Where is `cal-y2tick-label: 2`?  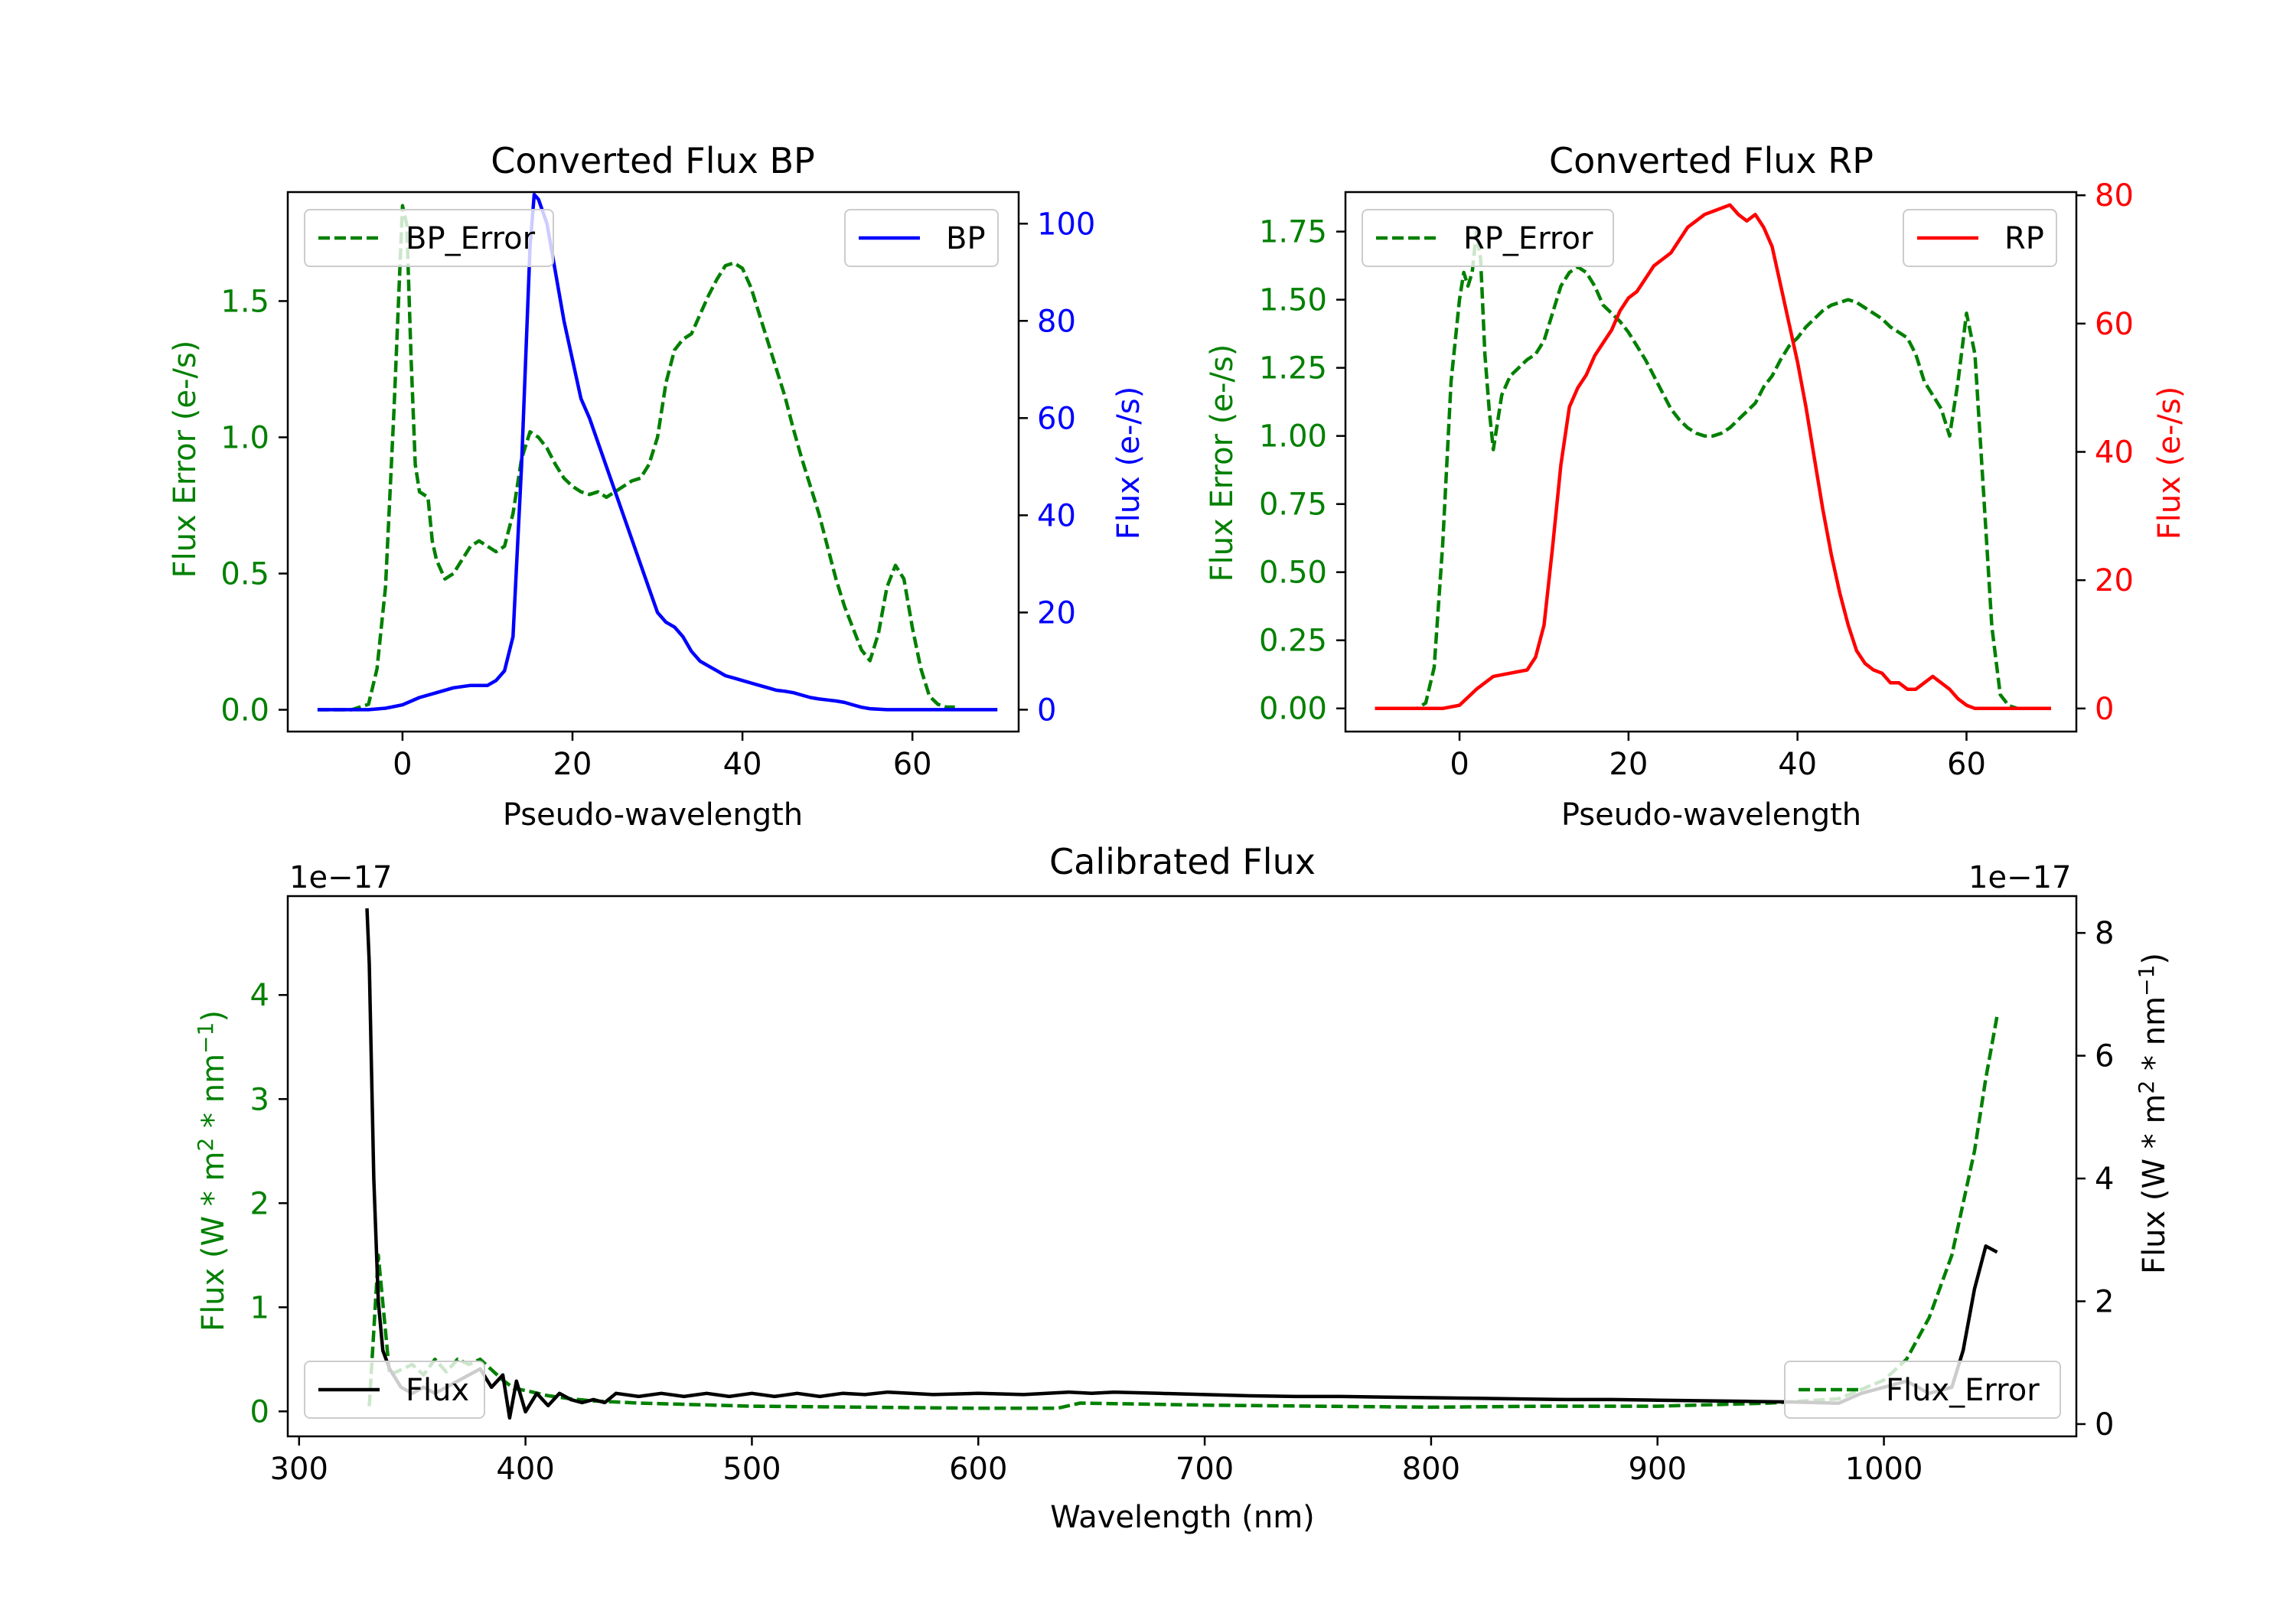
cal-y2tick-label: 2 is located at coordinates (2104, 1302).